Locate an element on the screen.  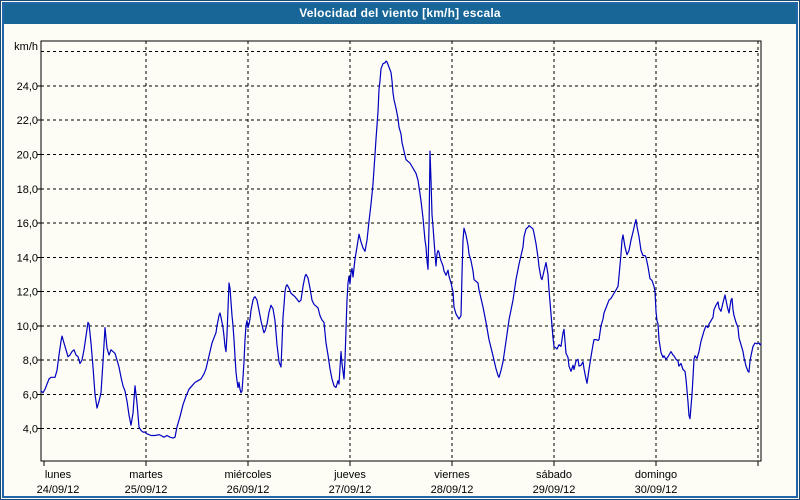
svg-text: 12,0 is located at coordinates (27, 293).